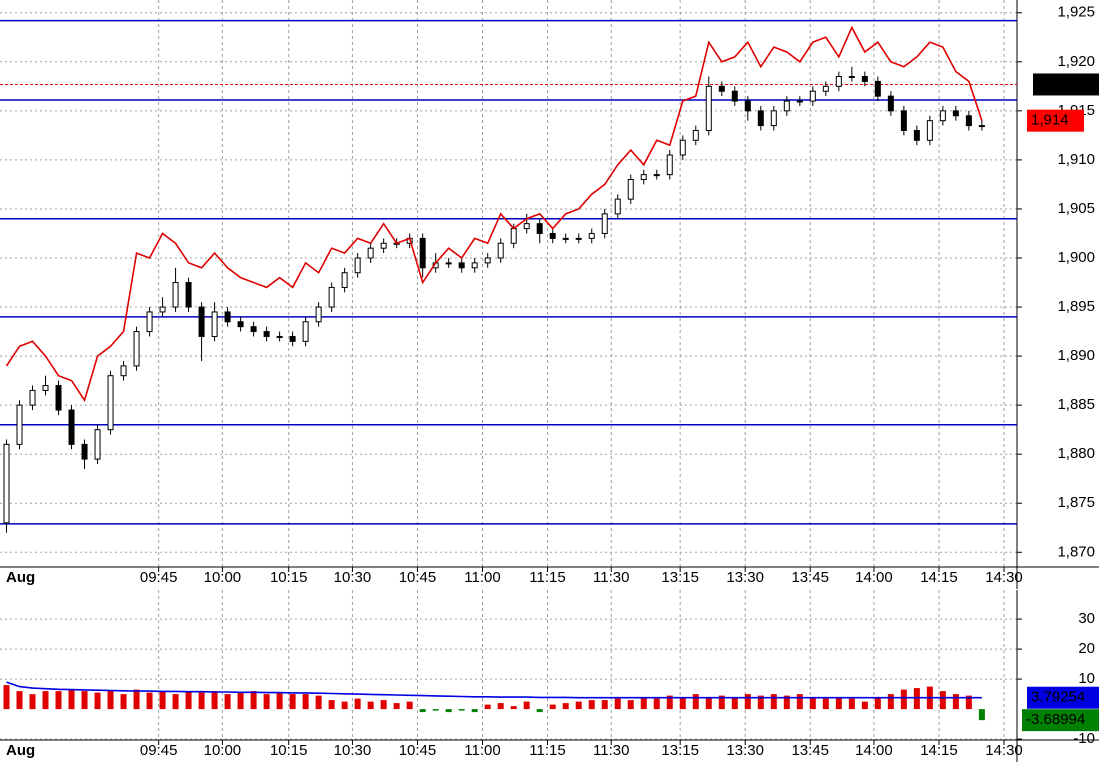 The image size is (1099, 763). I want to click on y-tick-label: 20, so click(1086, 648).